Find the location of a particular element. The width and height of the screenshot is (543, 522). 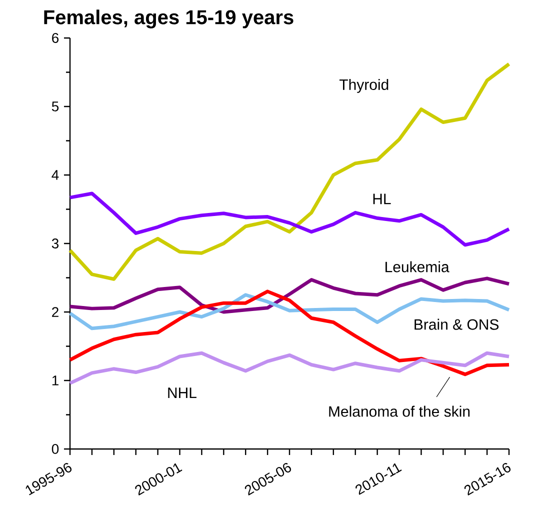

series-label: HL is located at coordinates (382, 199).